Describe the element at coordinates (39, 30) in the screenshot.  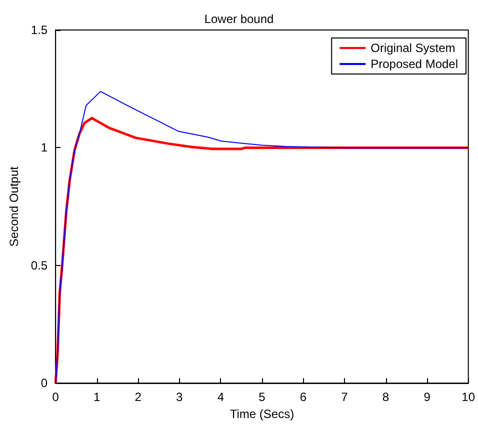
I see `y-tick-label: 1.5` at that location.